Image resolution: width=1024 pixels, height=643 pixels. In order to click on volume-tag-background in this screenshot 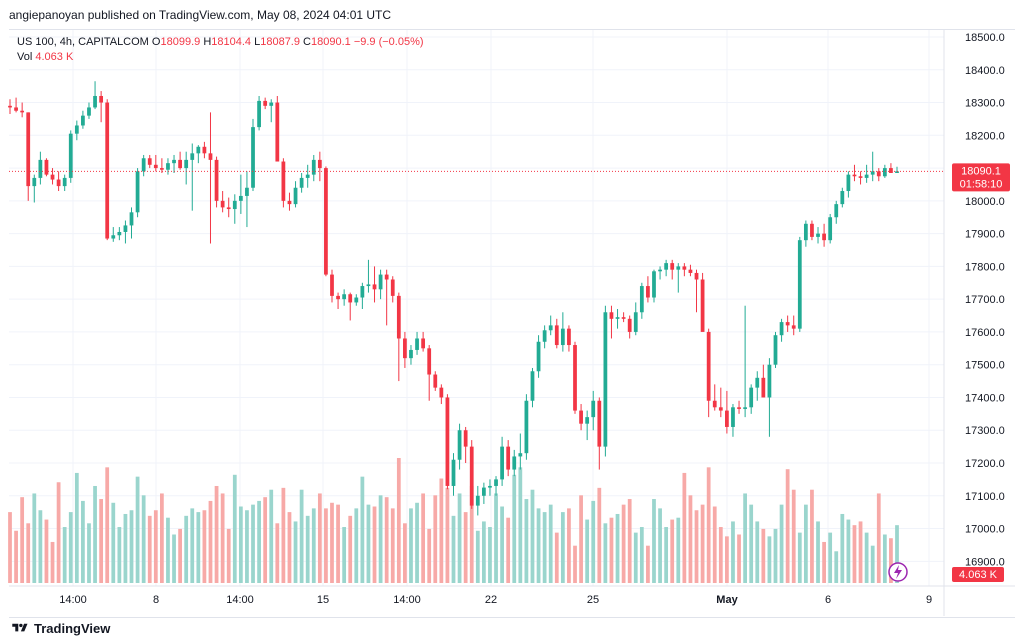, I will do `click(978, 574)`.